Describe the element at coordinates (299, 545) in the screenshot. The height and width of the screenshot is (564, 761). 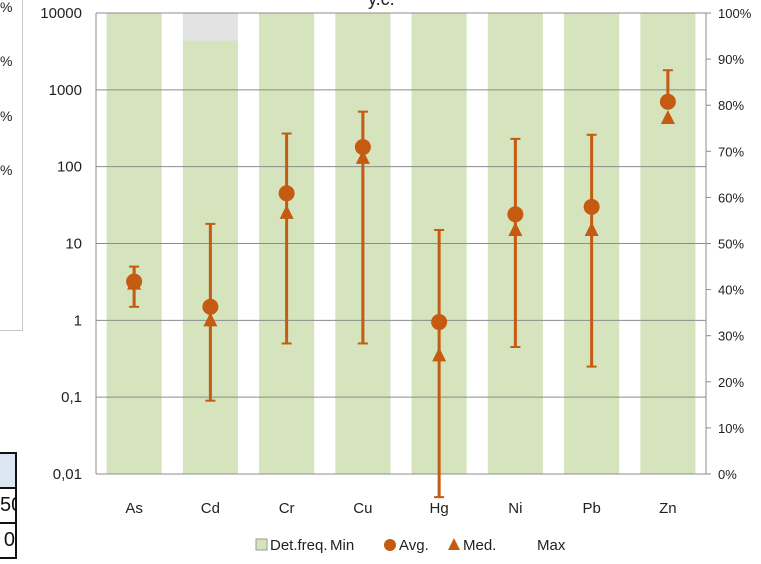
I see `legend-label: Det.freq.` at that location.